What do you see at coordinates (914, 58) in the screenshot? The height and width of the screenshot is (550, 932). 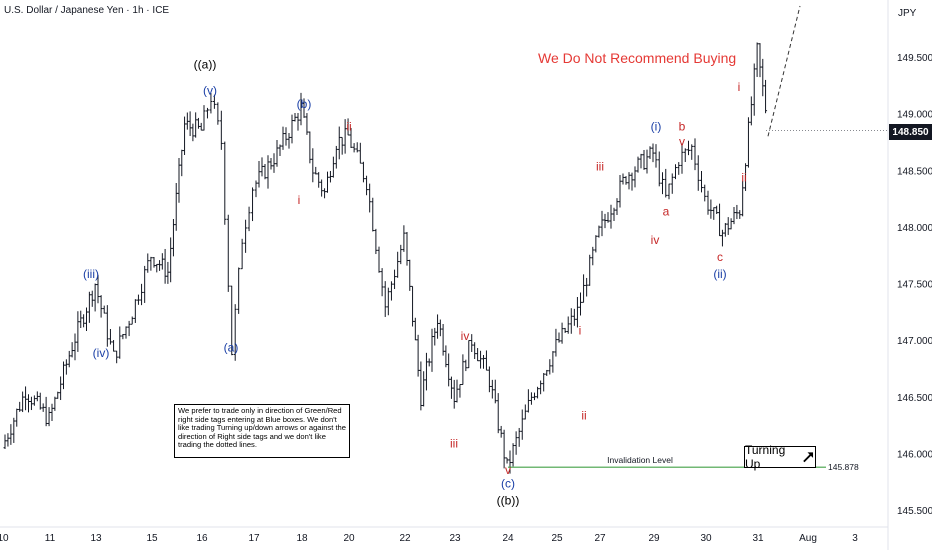 I see `y-tick-label: 149.500` at bounding box center [914, 58].